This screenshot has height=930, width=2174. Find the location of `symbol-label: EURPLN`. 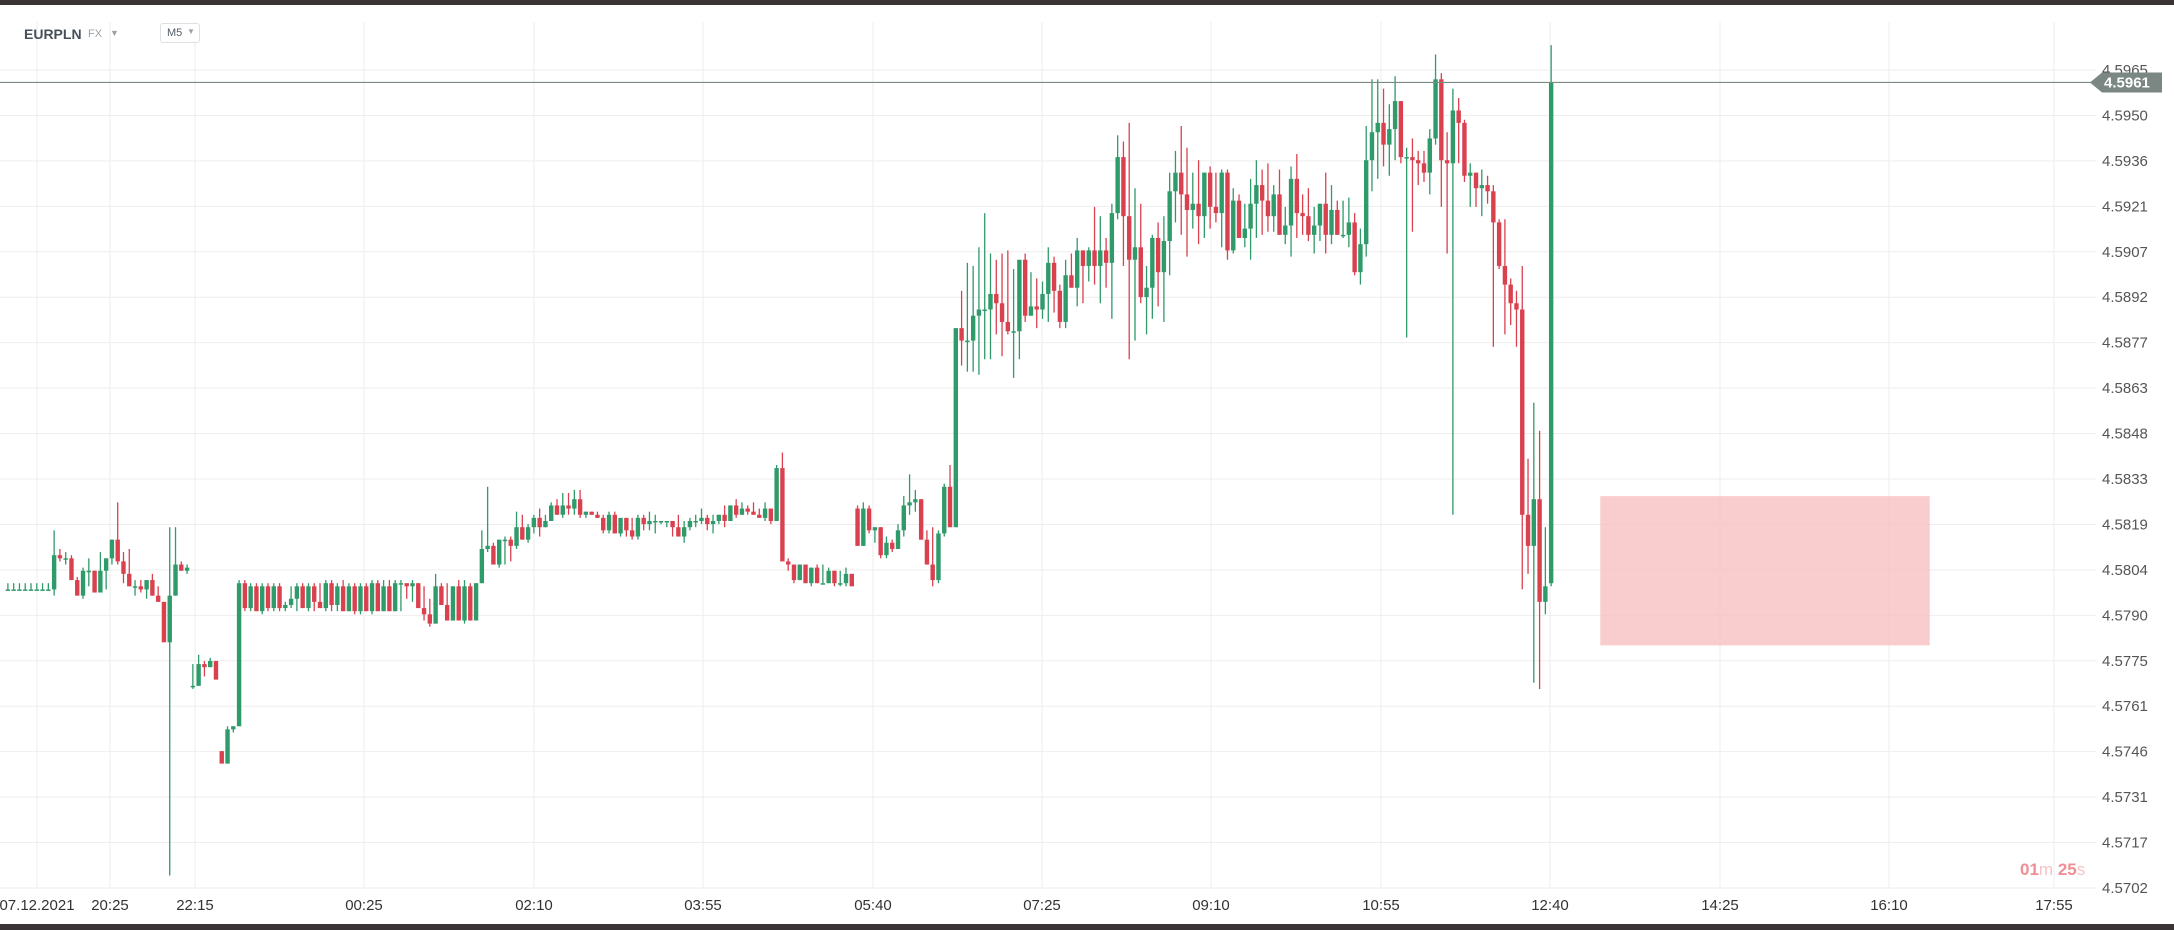

symbol-label: EURPLN is located at coordinates (53, 34).